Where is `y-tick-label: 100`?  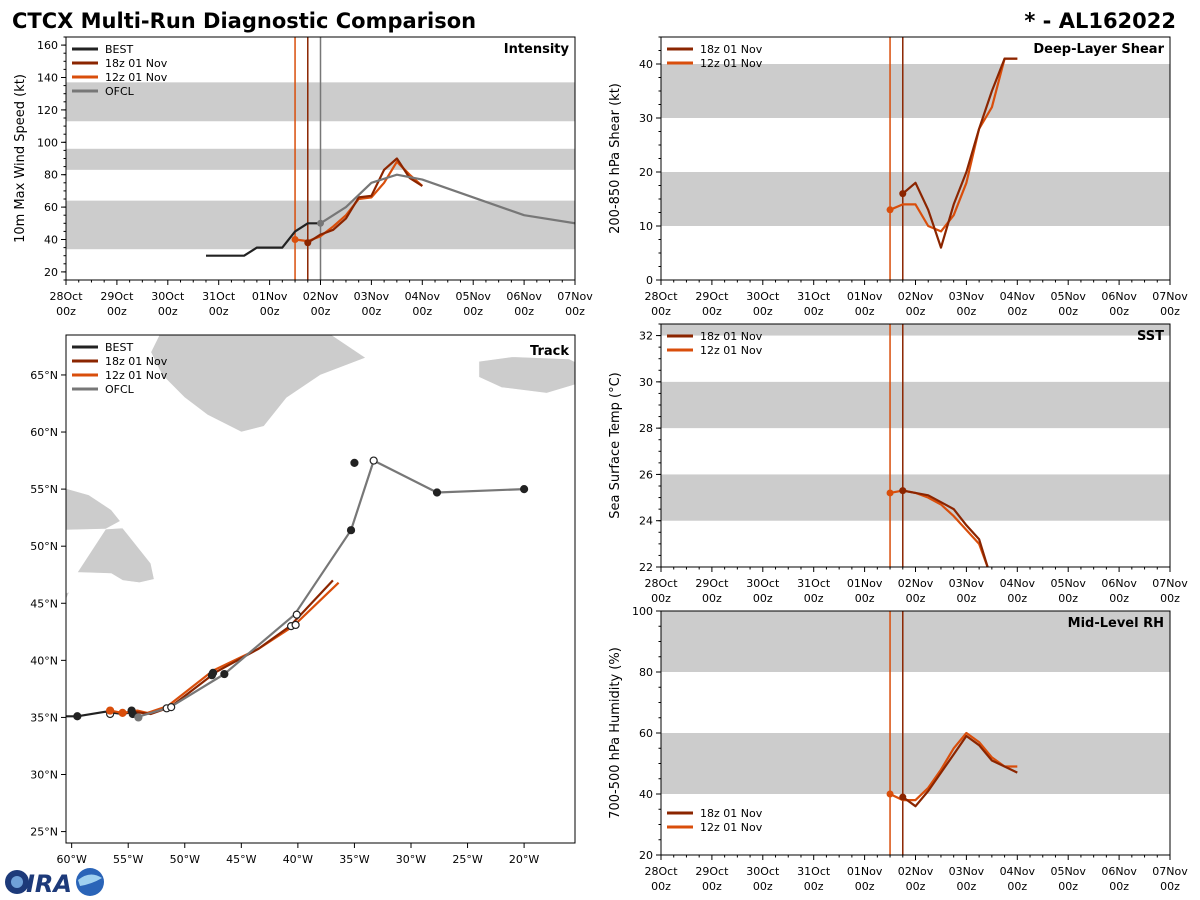 y-tick-label: 100 is located at coordinates (642, 611).